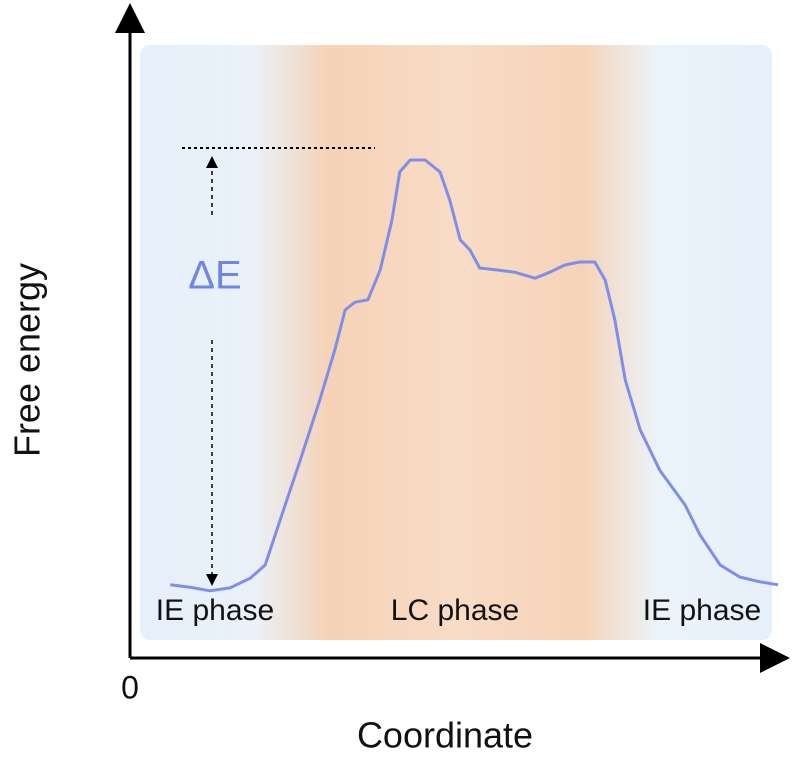  Describe the element at coordinates (445, 735) in the screenshot. I see `x-axis-label: Coordinate` at that location.